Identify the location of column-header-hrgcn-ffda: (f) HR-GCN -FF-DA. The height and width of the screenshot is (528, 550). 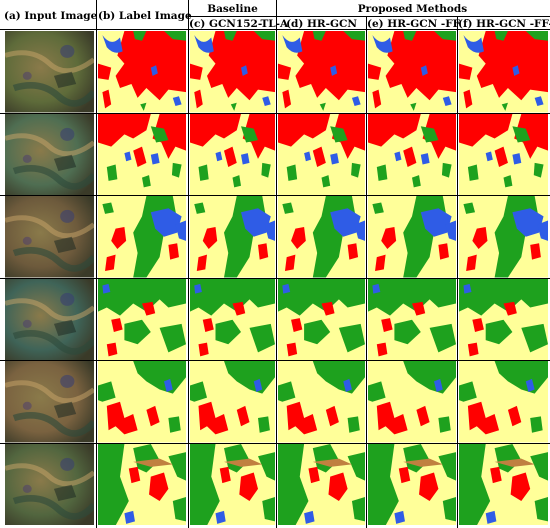
(504, 24).